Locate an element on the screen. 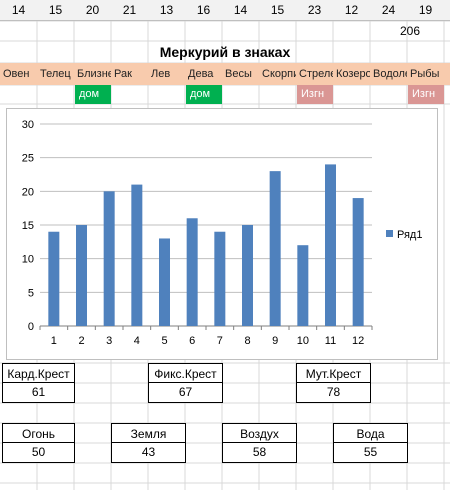 The image size is (450, 490). header-row is located at coordinates (225, 10).